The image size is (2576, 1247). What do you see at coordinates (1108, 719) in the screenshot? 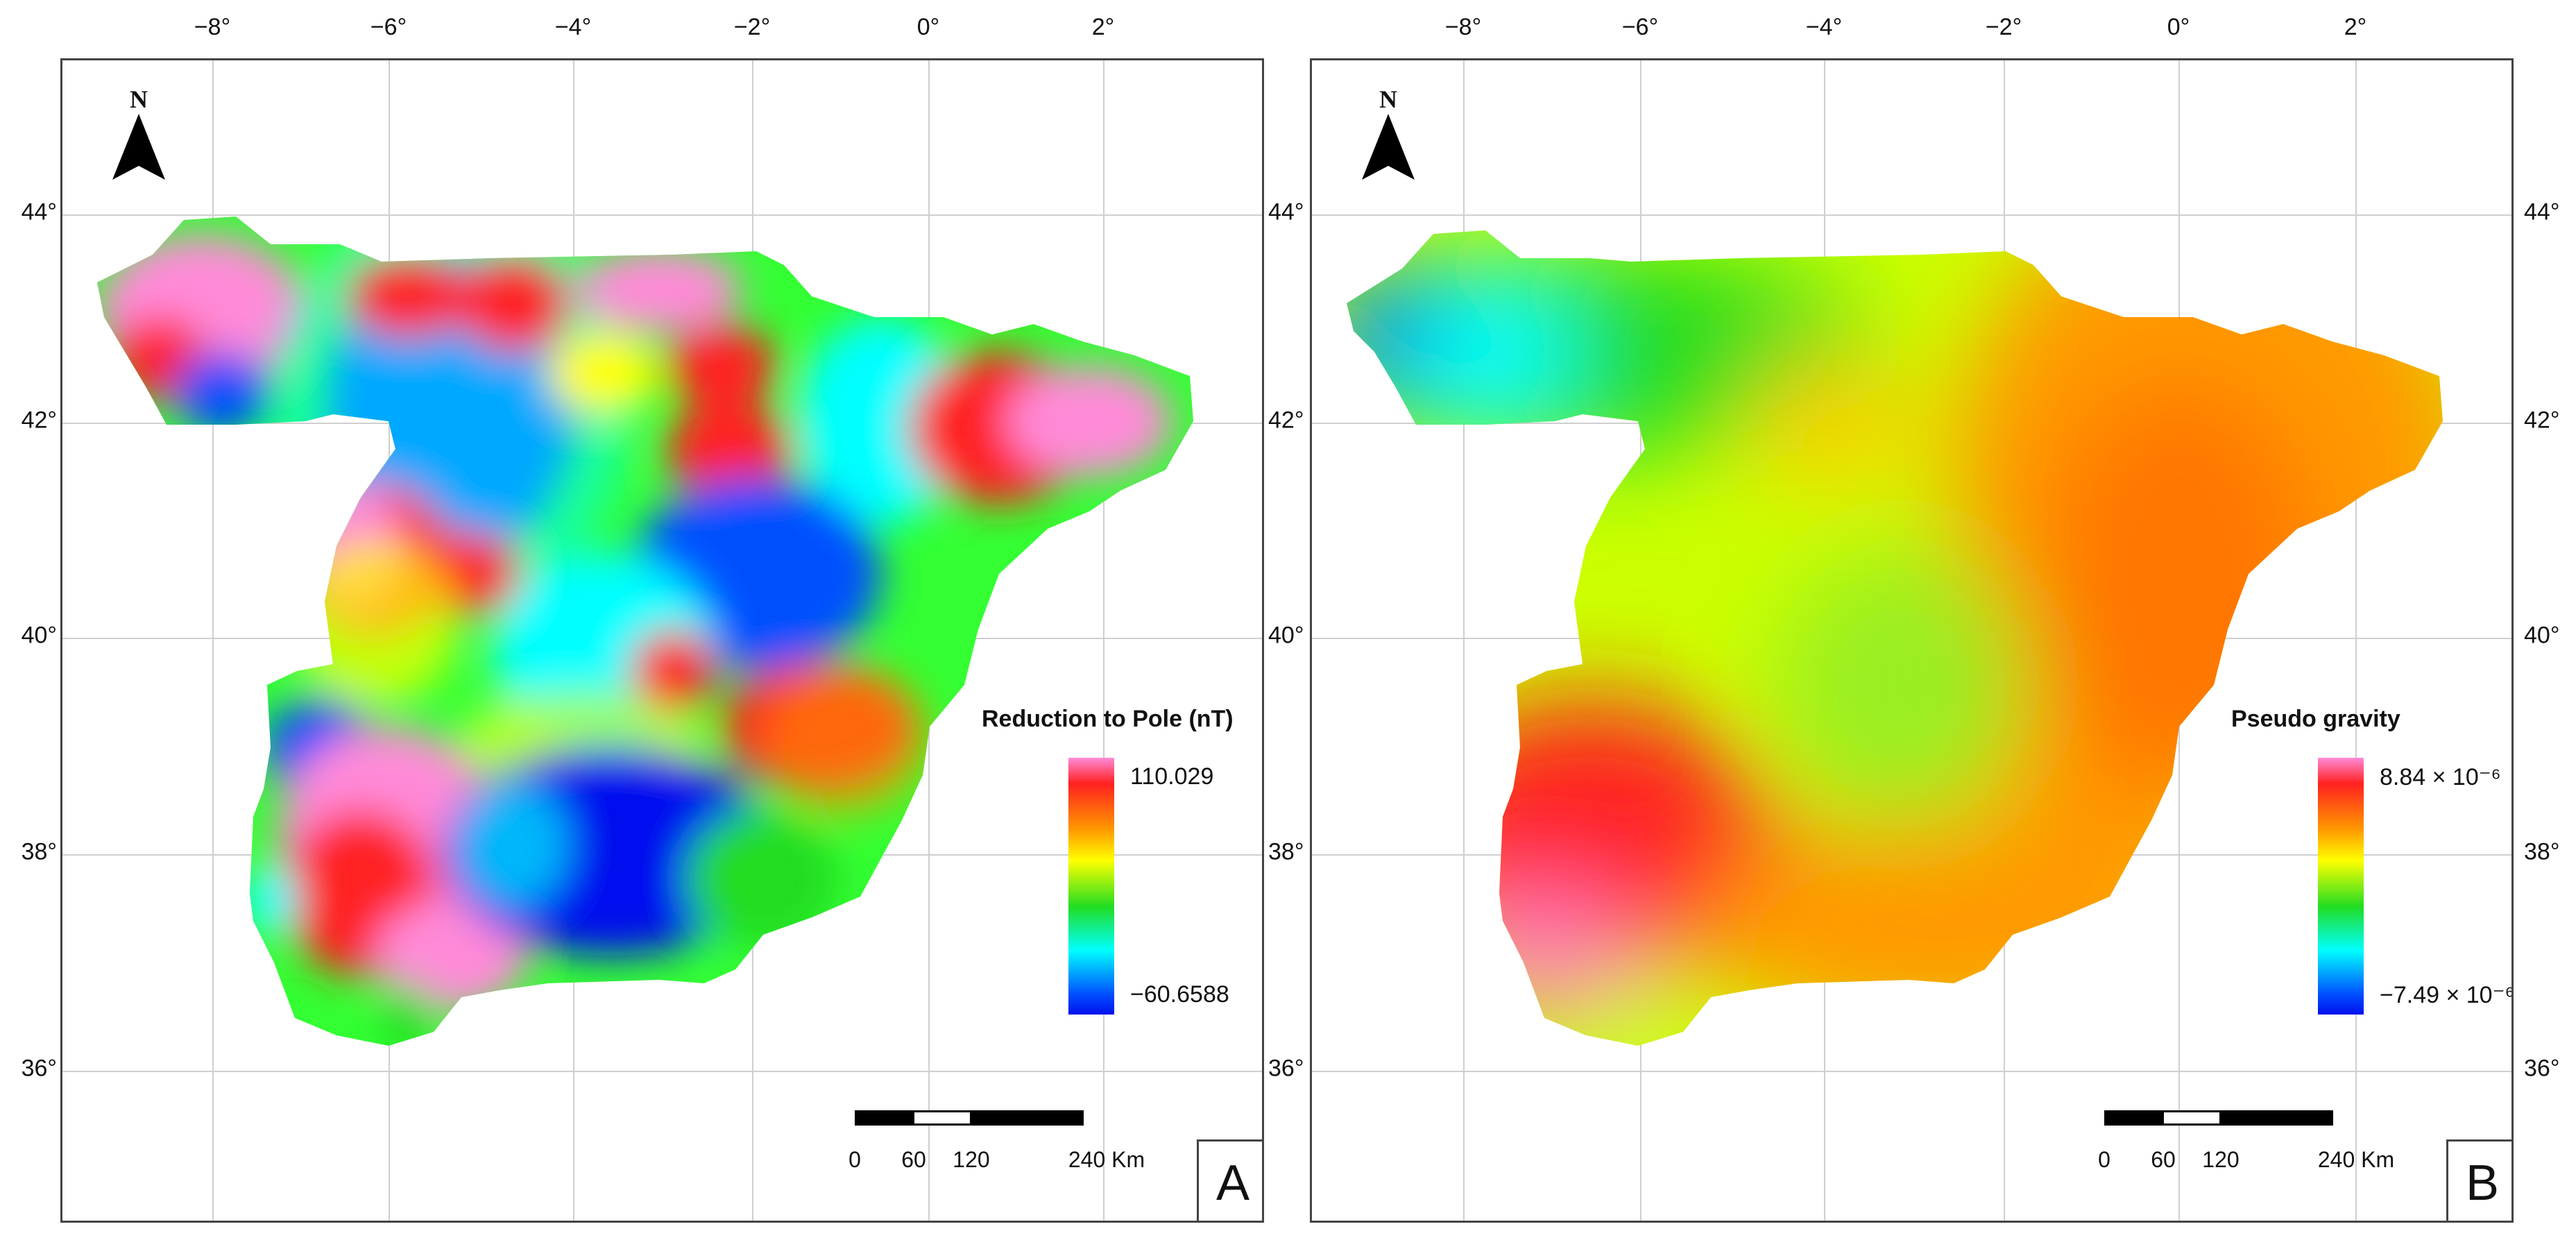
I see `legend-title: Reduction to Pole (nT)` at bounding box center [1108, 719].